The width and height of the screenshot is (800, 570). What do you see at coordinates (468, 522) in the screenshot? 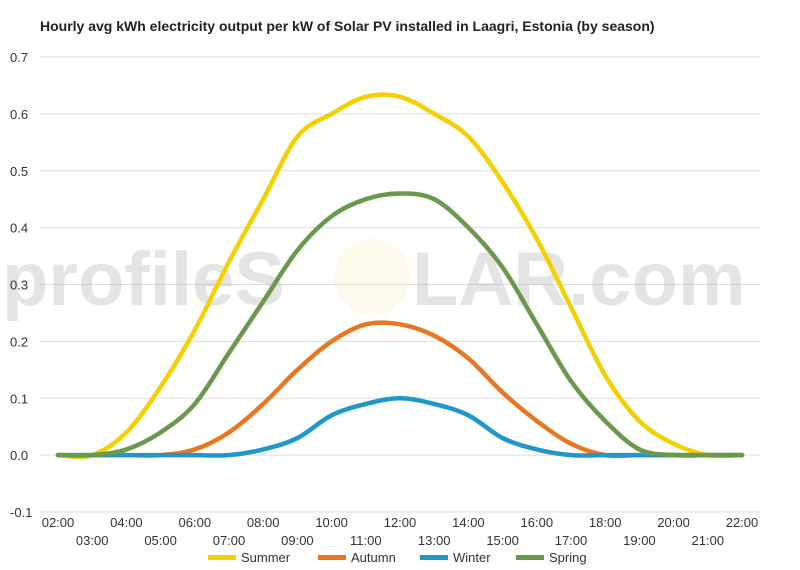
I see `x-tick-label: 14:00` at bounding box center [468, 522].